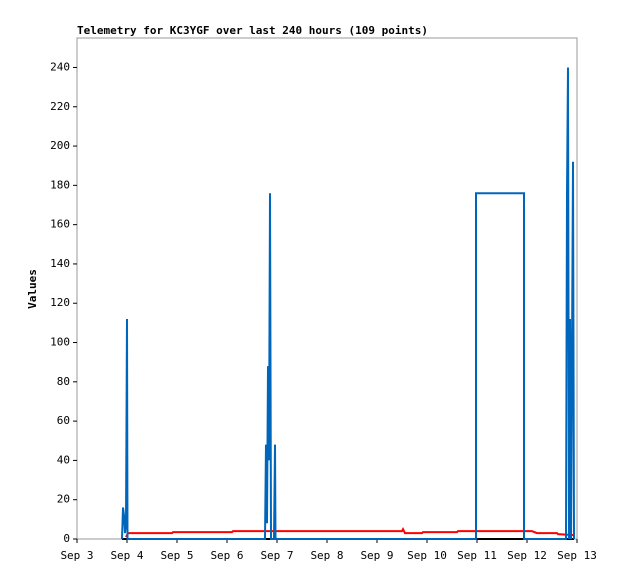  I want to click on y-tick-label: 0, so click(66, 538).